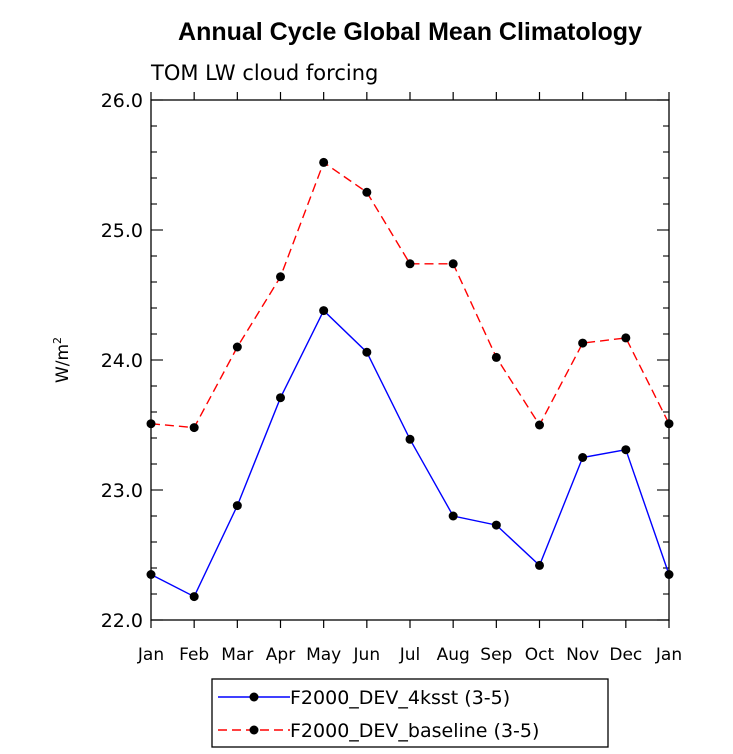 The height and width of the screenshot is (754, 733). I want to click on y-axis-label: W/m2, so click(62, 360).